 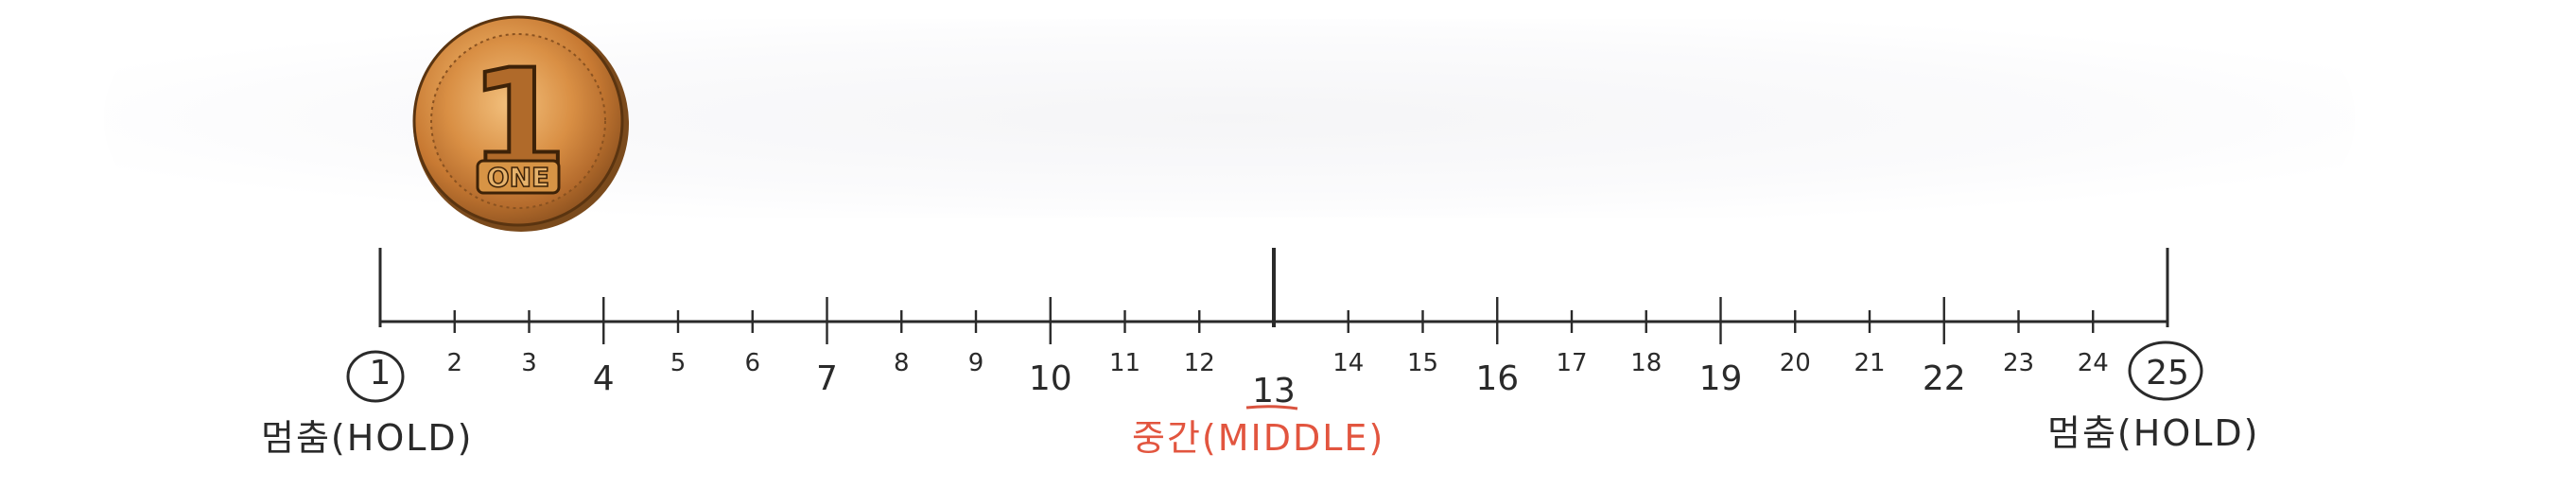 I want to click on tick-label-22: 22, so click(x=1944, y=378).